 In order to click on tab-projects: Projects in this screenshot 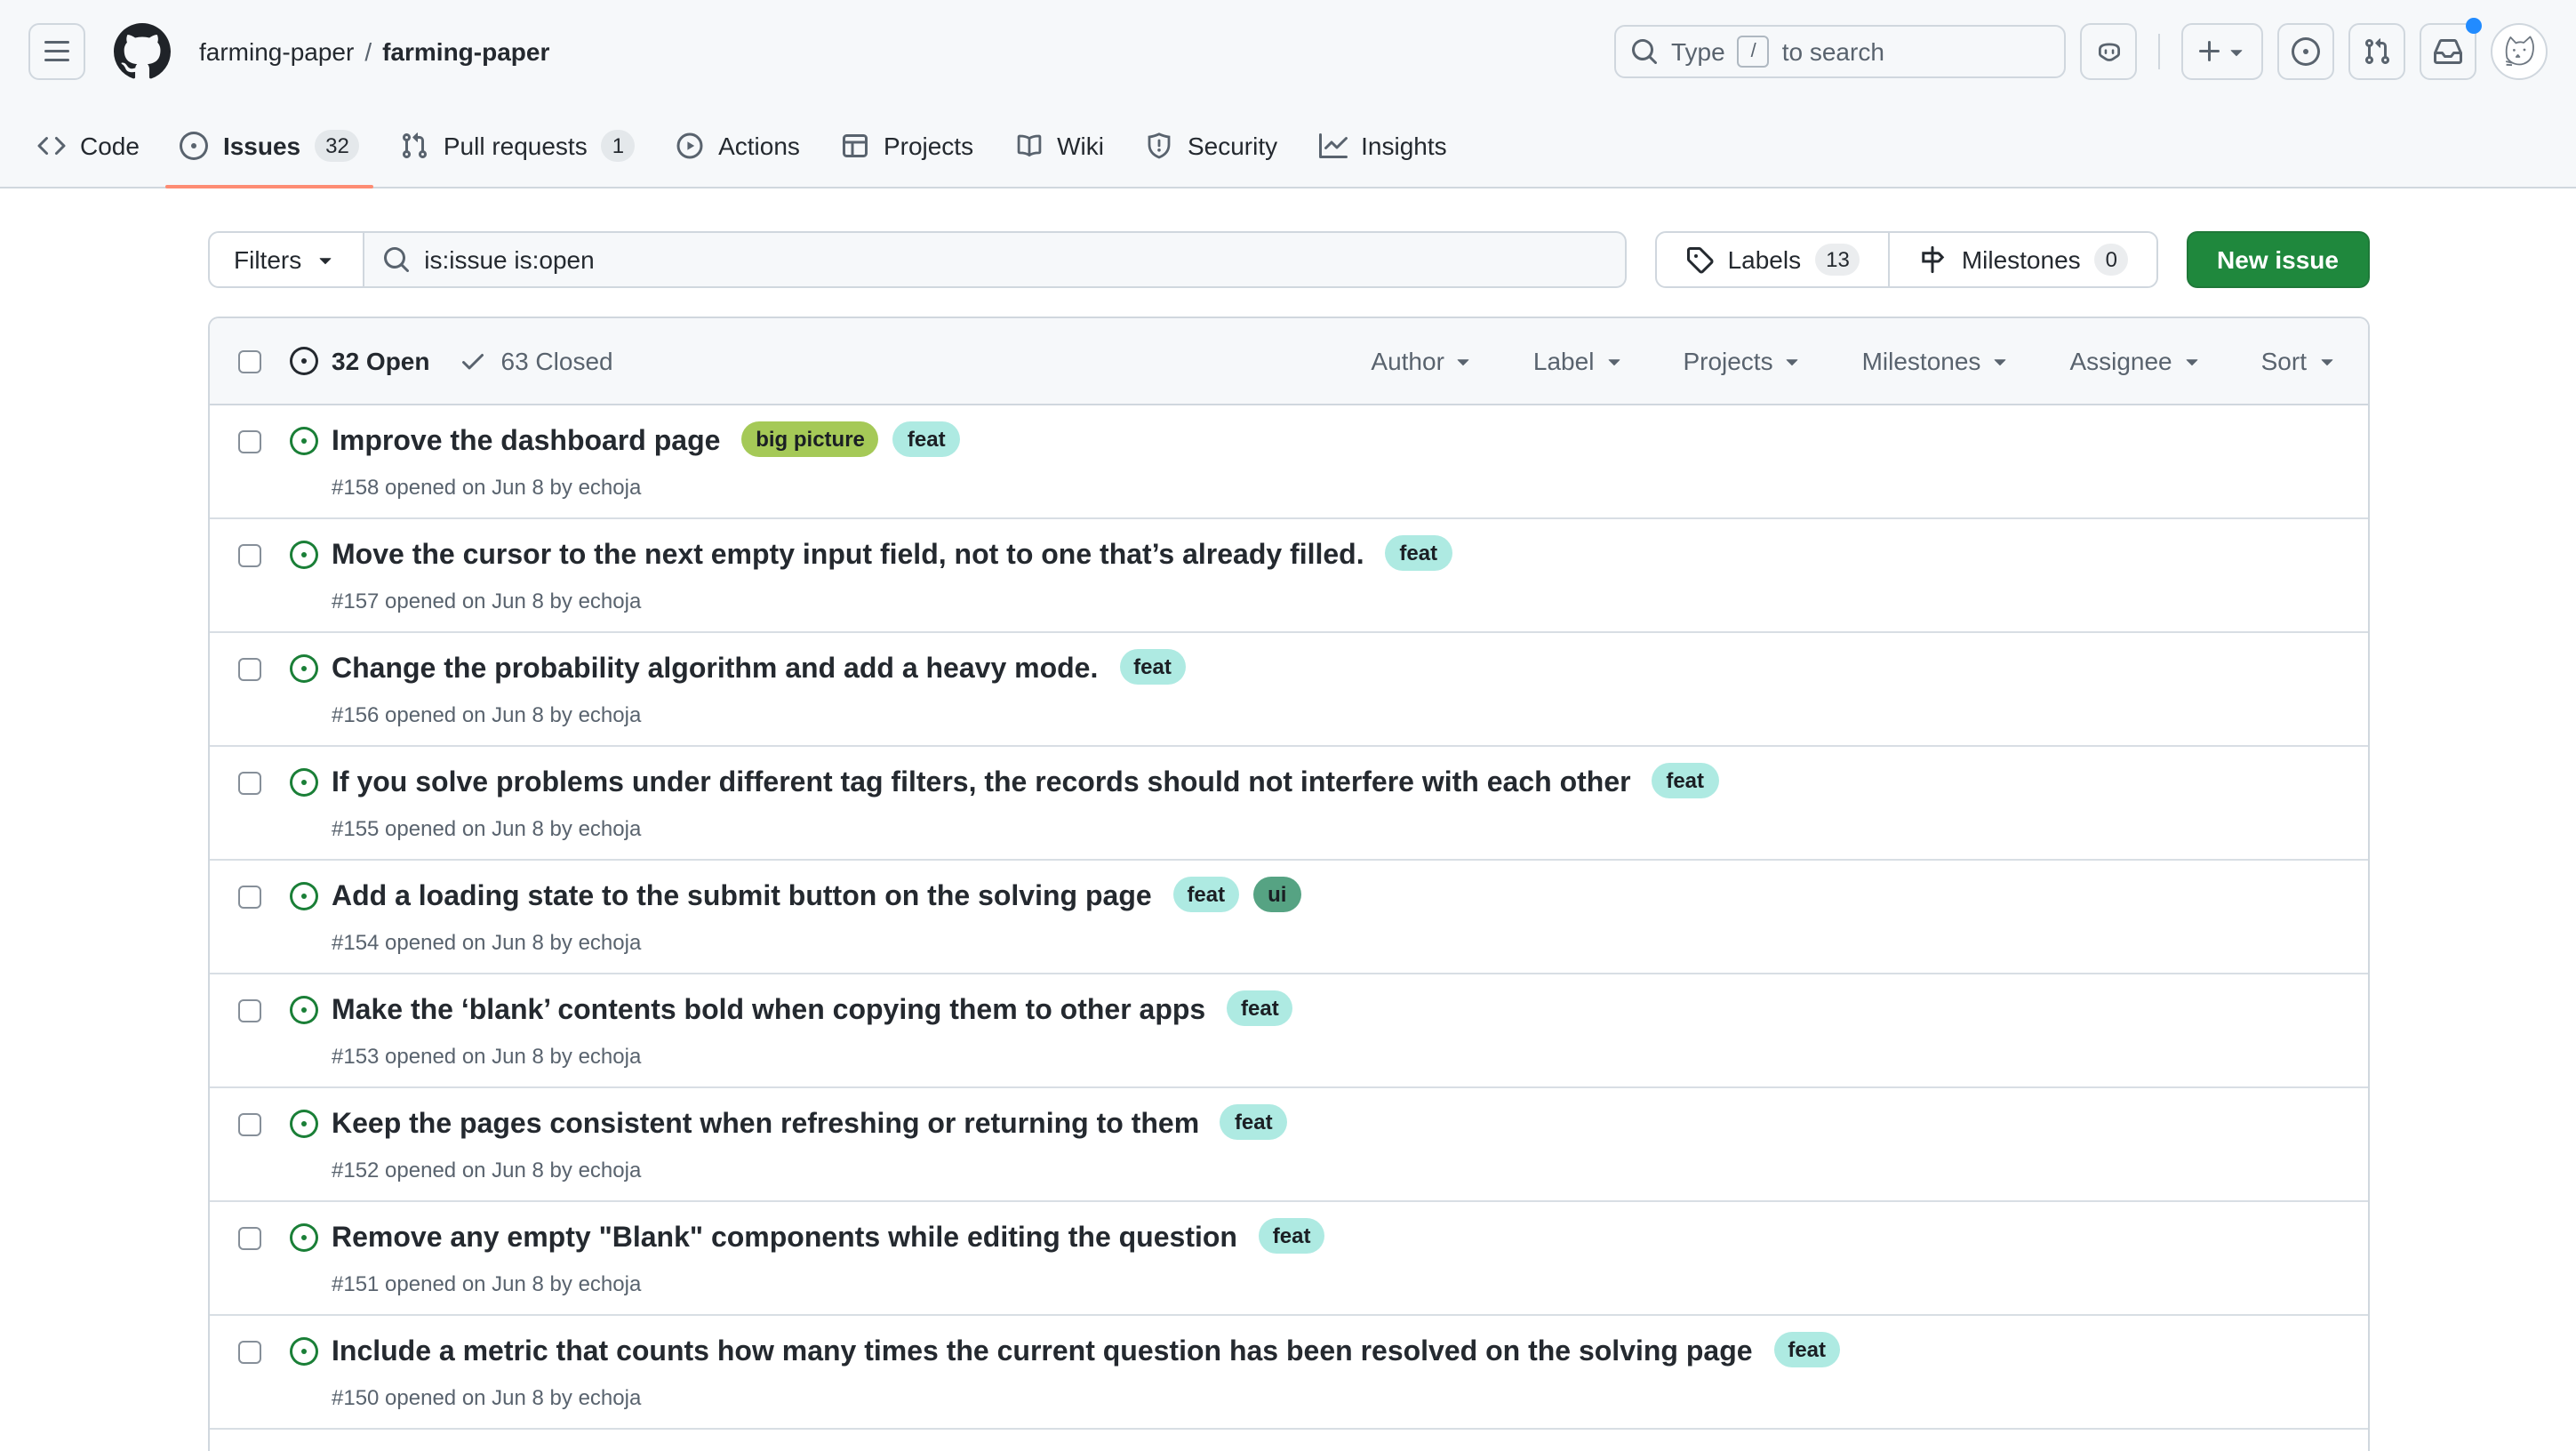, I will do `click(907, 145)`.